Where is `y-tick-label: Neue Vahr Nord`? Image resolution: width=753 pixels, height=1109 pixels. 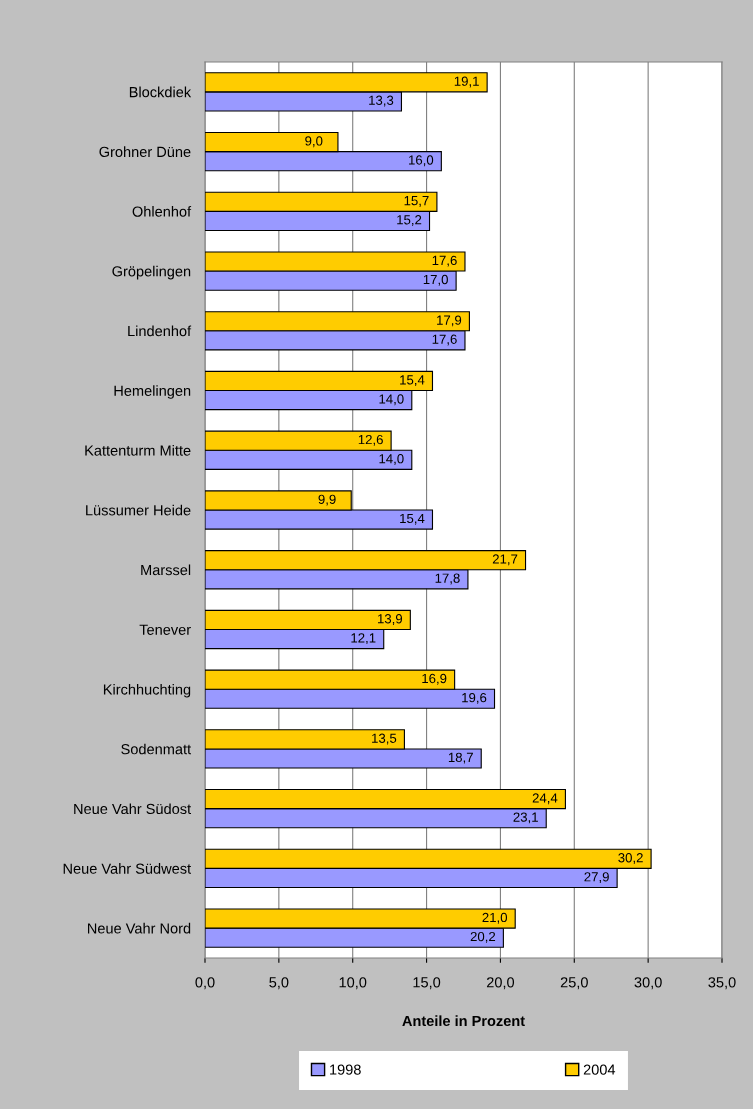
y-tick-label: Neue Vahr Nord is located at coordinates (139, 928).